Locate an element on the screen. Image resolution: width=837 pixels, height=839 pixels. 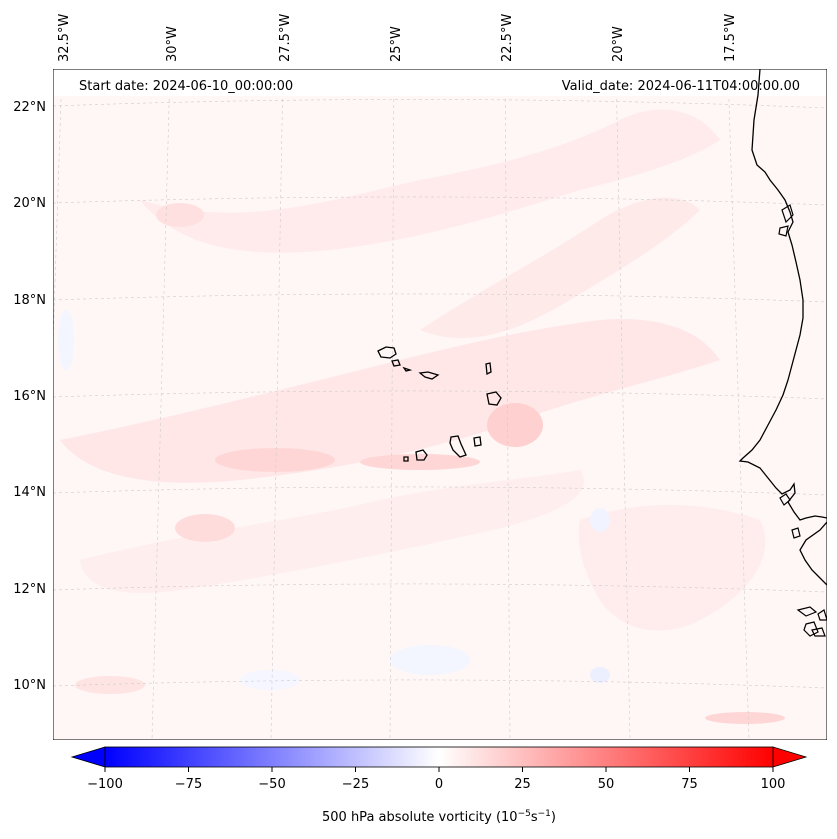
lat-label-16n: 16°N is located at coordinates (29, 396).